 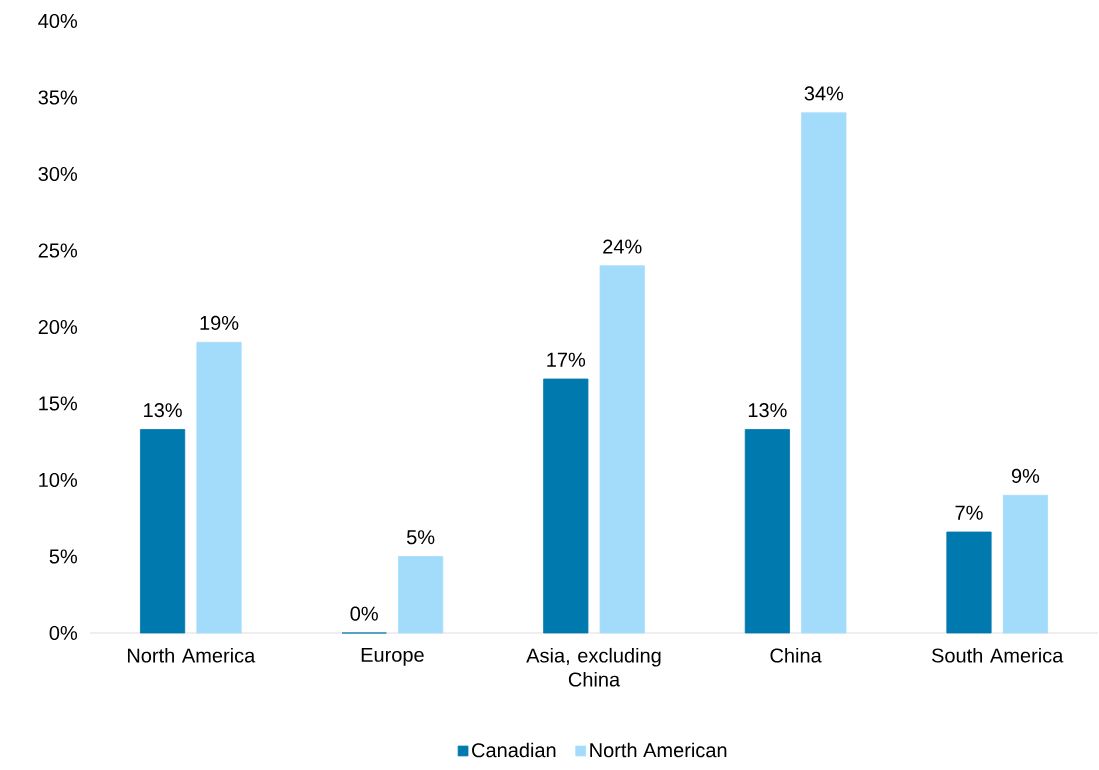 What do you see at coordinates (63, 556) in the screenshot?
I see `y-tick-label: 5%` at bounding box center [63, 556].